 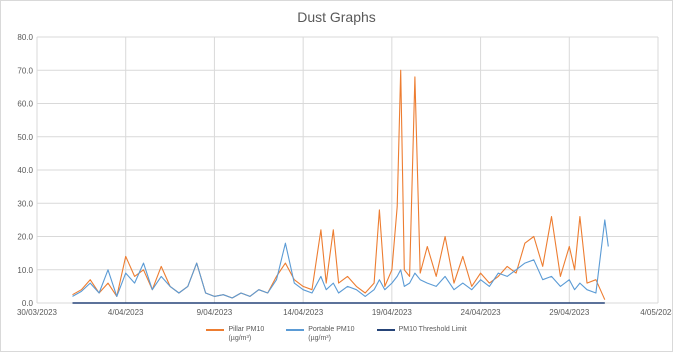 What do you see at coordinates (392, 312) in the screenshot?
I see `x-tick-label: 19/04/2023` at bounding box center [392, 312].